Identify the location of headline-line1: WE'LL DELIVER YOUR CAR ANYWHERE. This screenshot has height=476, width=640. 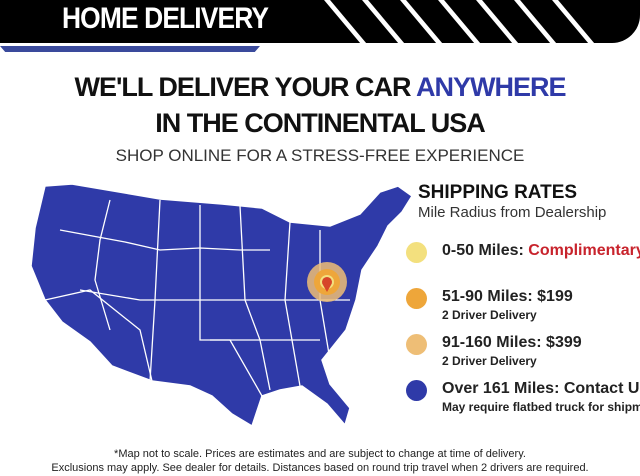
(320, 87).